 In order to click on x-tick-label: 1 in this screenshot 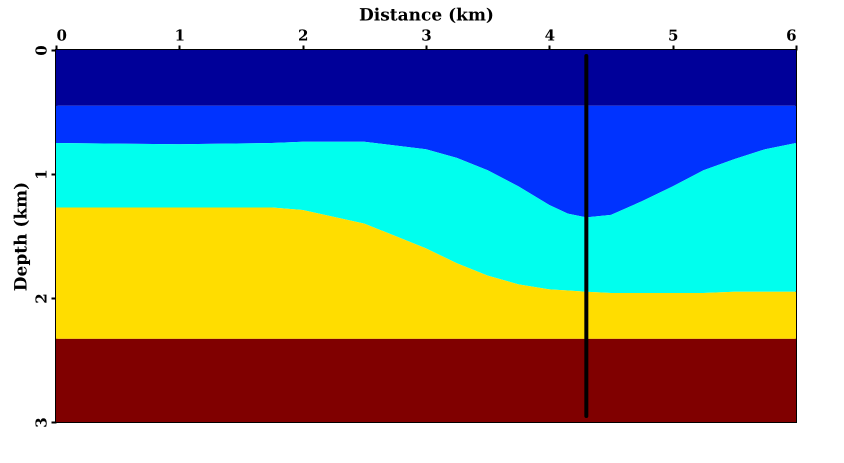, I will do `click(180, 35)`.